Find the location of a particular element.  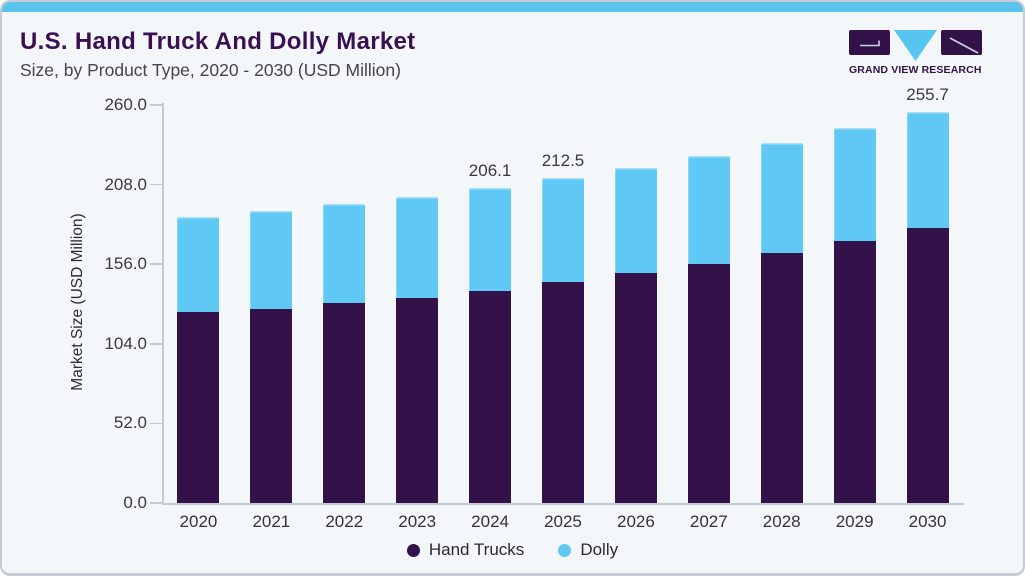

x-tick-label-2030: 2030 is located at coordinates (927, 521).